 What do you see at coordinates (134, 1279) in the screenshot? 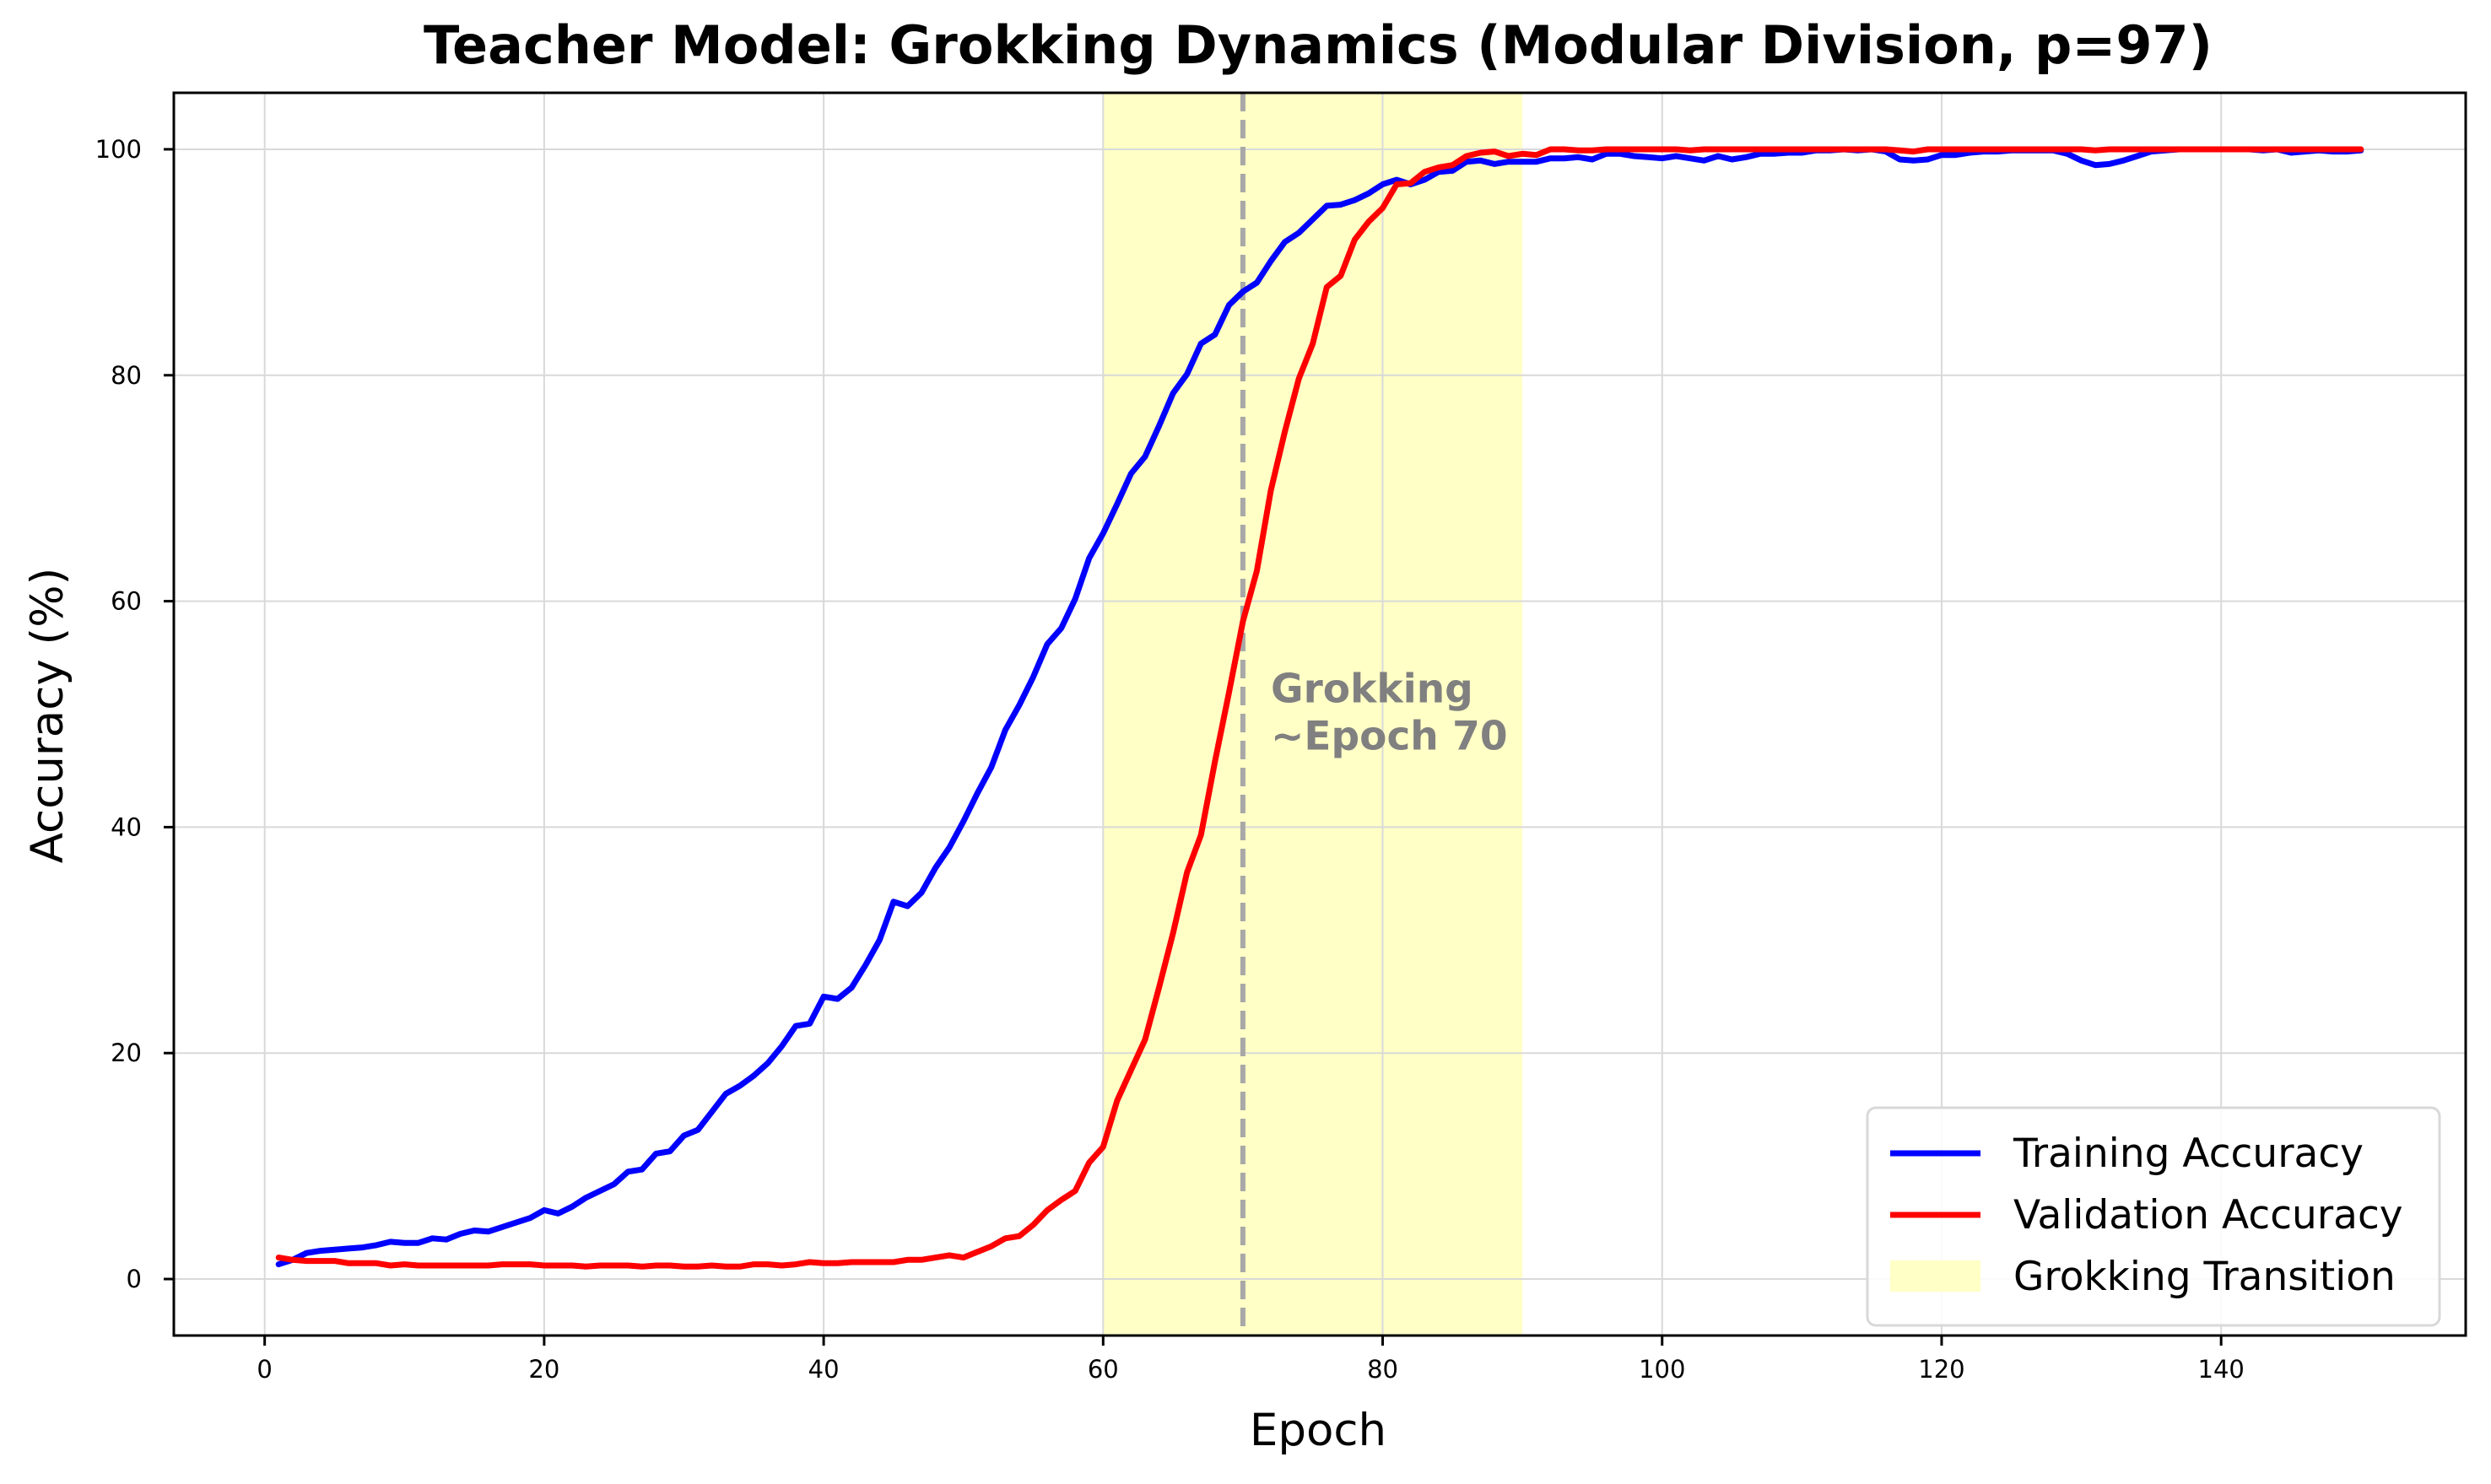
I see `y-tick-label: 0` at bounding box center [134, 1279].